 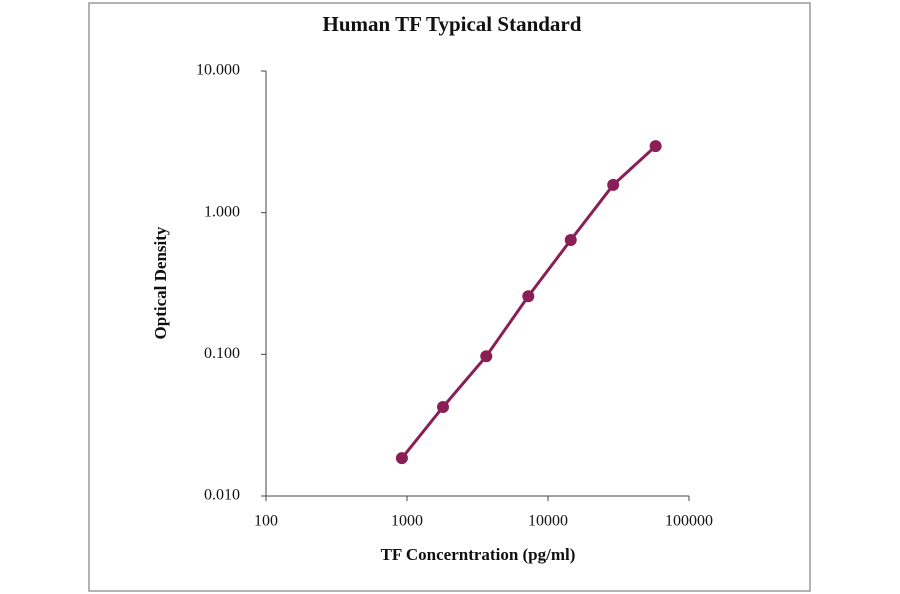 What do you see at coordinates (266, 521) in the screenshot?
I see `x-tick-label: 100` at bounding box center [266, 521].